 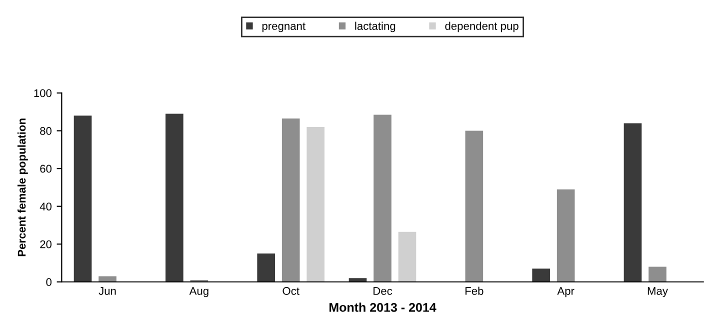 What do you see at coordinates (46, 206) in the screenshot?
I see `y-tick-label: 40` at bounding box center [46, 206].